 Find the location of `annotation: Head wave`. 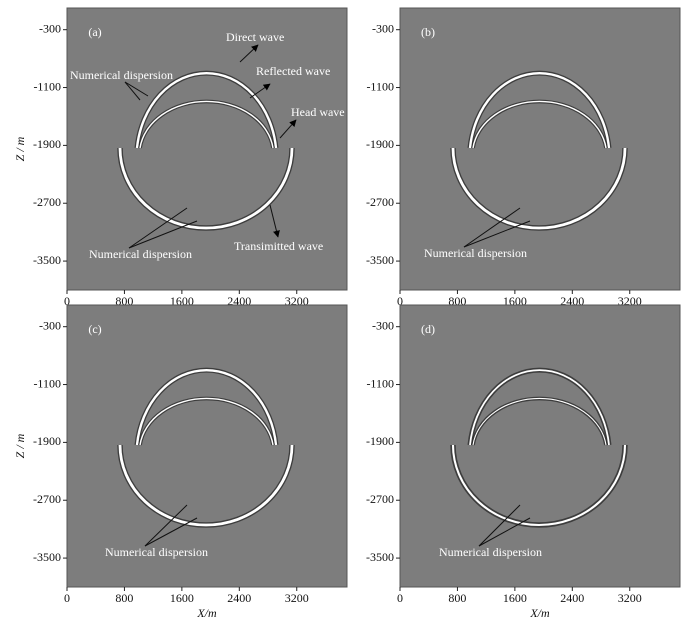

annotation: Head wave is located at coordinates (318, 112).